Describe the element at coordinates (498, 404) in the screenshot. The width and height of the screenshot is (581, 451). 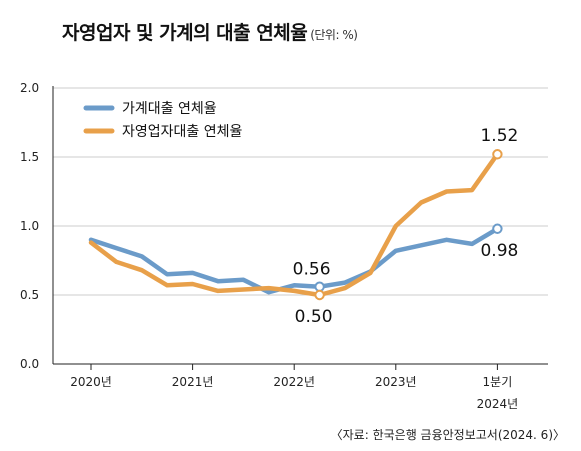
I see `x-tick-label: 2024년` at that location.